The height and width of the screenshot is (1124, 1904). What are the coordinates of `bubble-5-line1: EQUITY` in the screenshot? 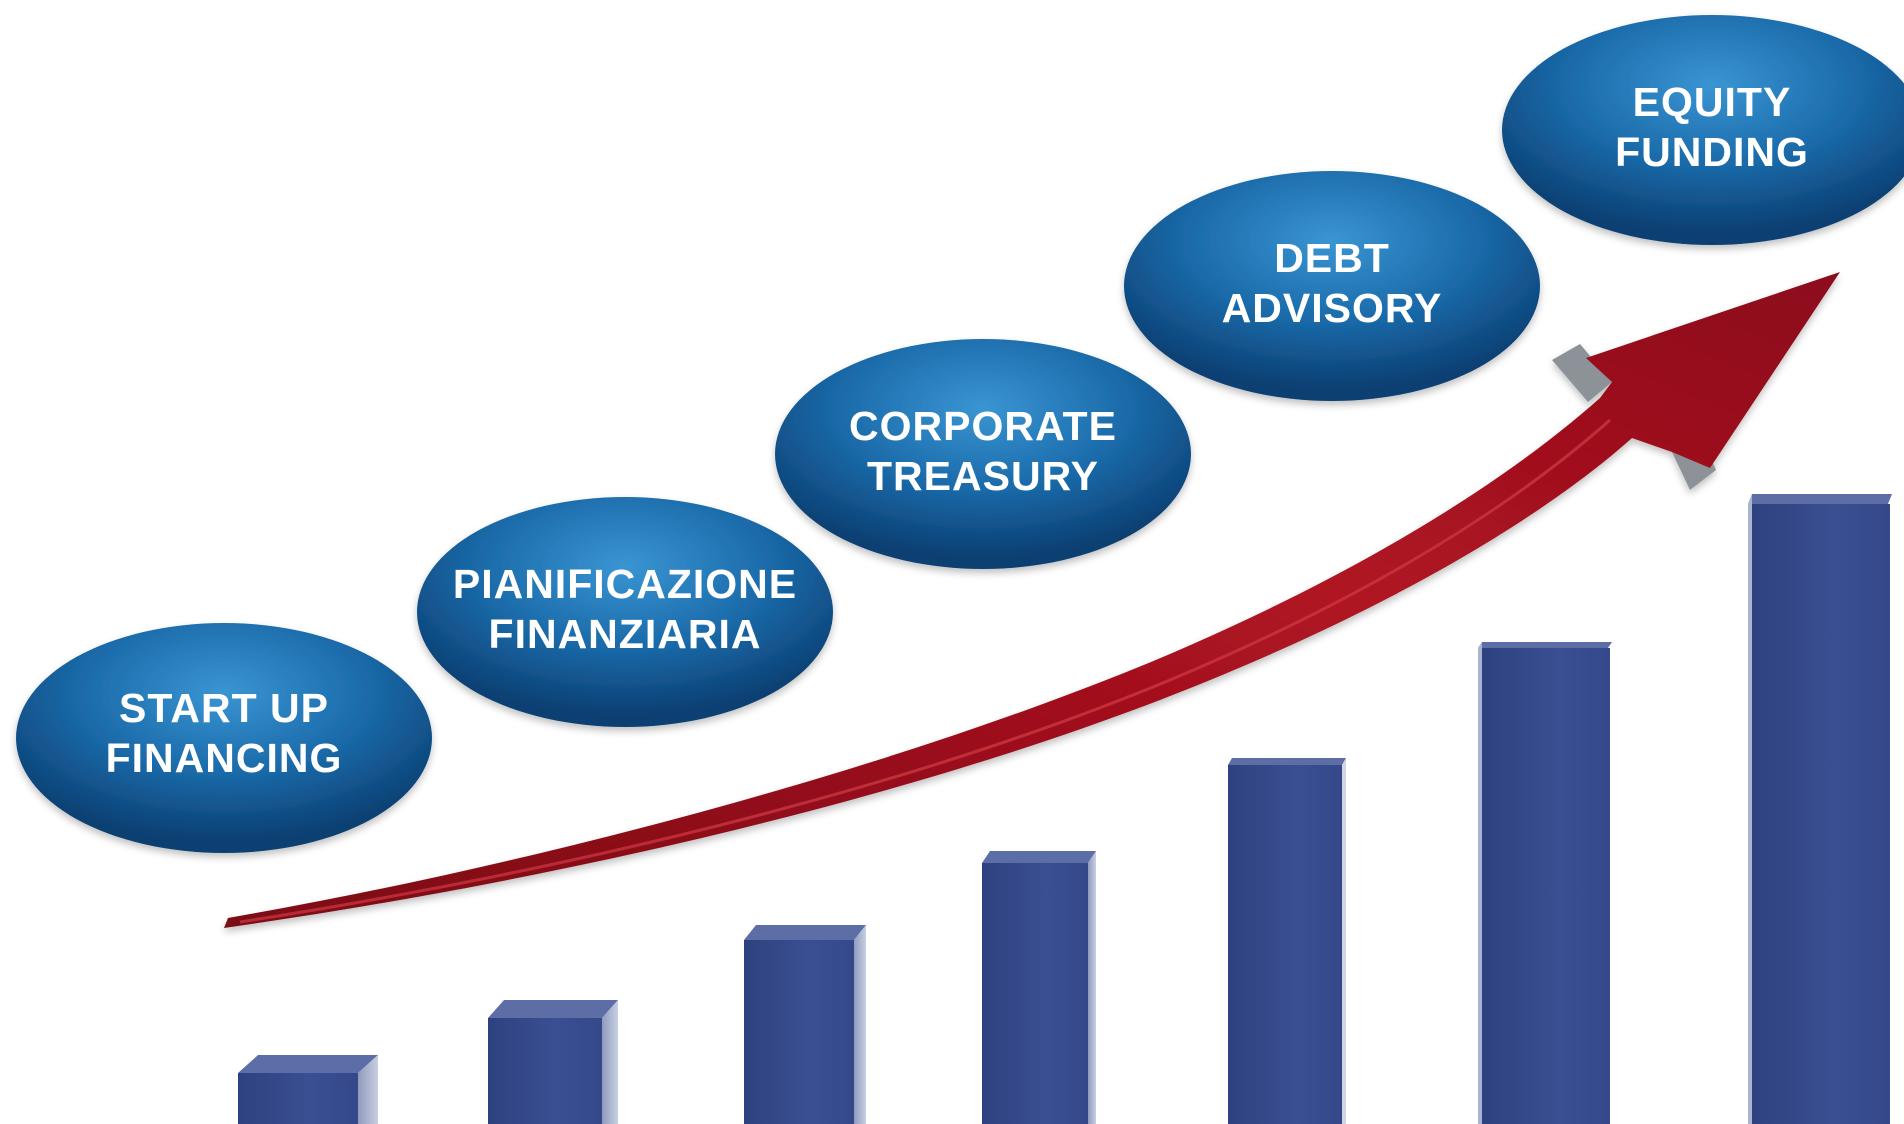 It's located at (1712, 102).